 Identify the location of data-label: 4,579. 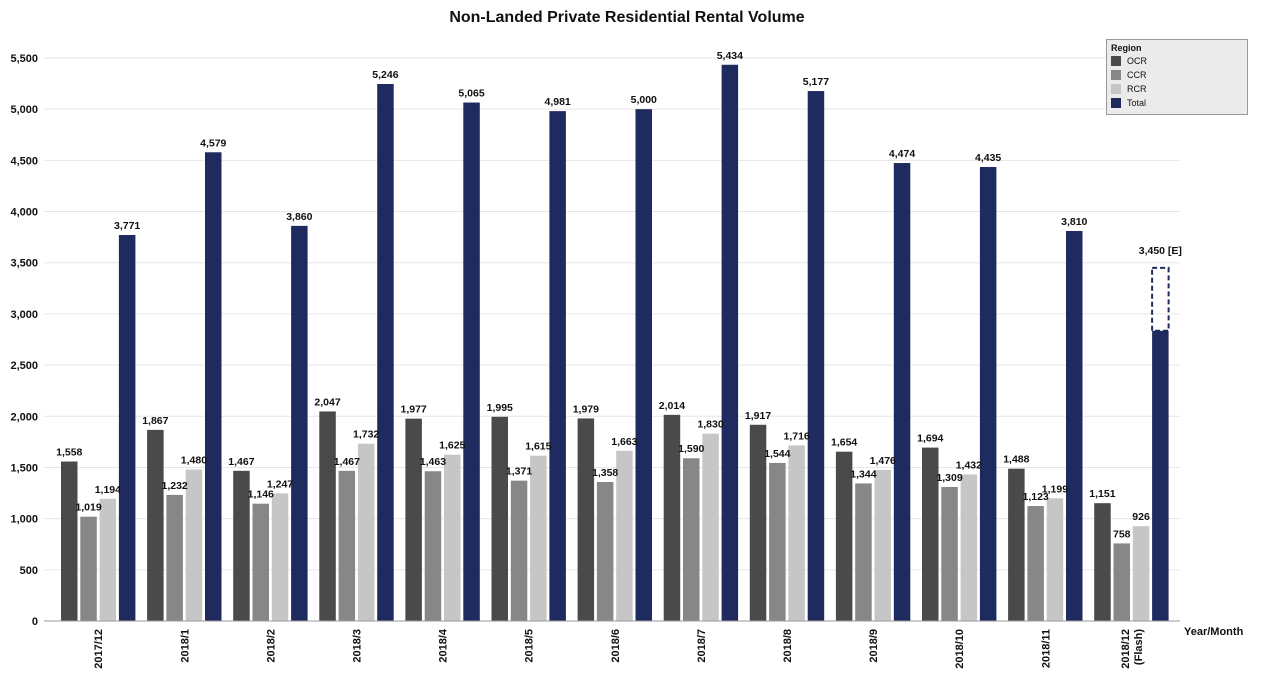
(213, 143).